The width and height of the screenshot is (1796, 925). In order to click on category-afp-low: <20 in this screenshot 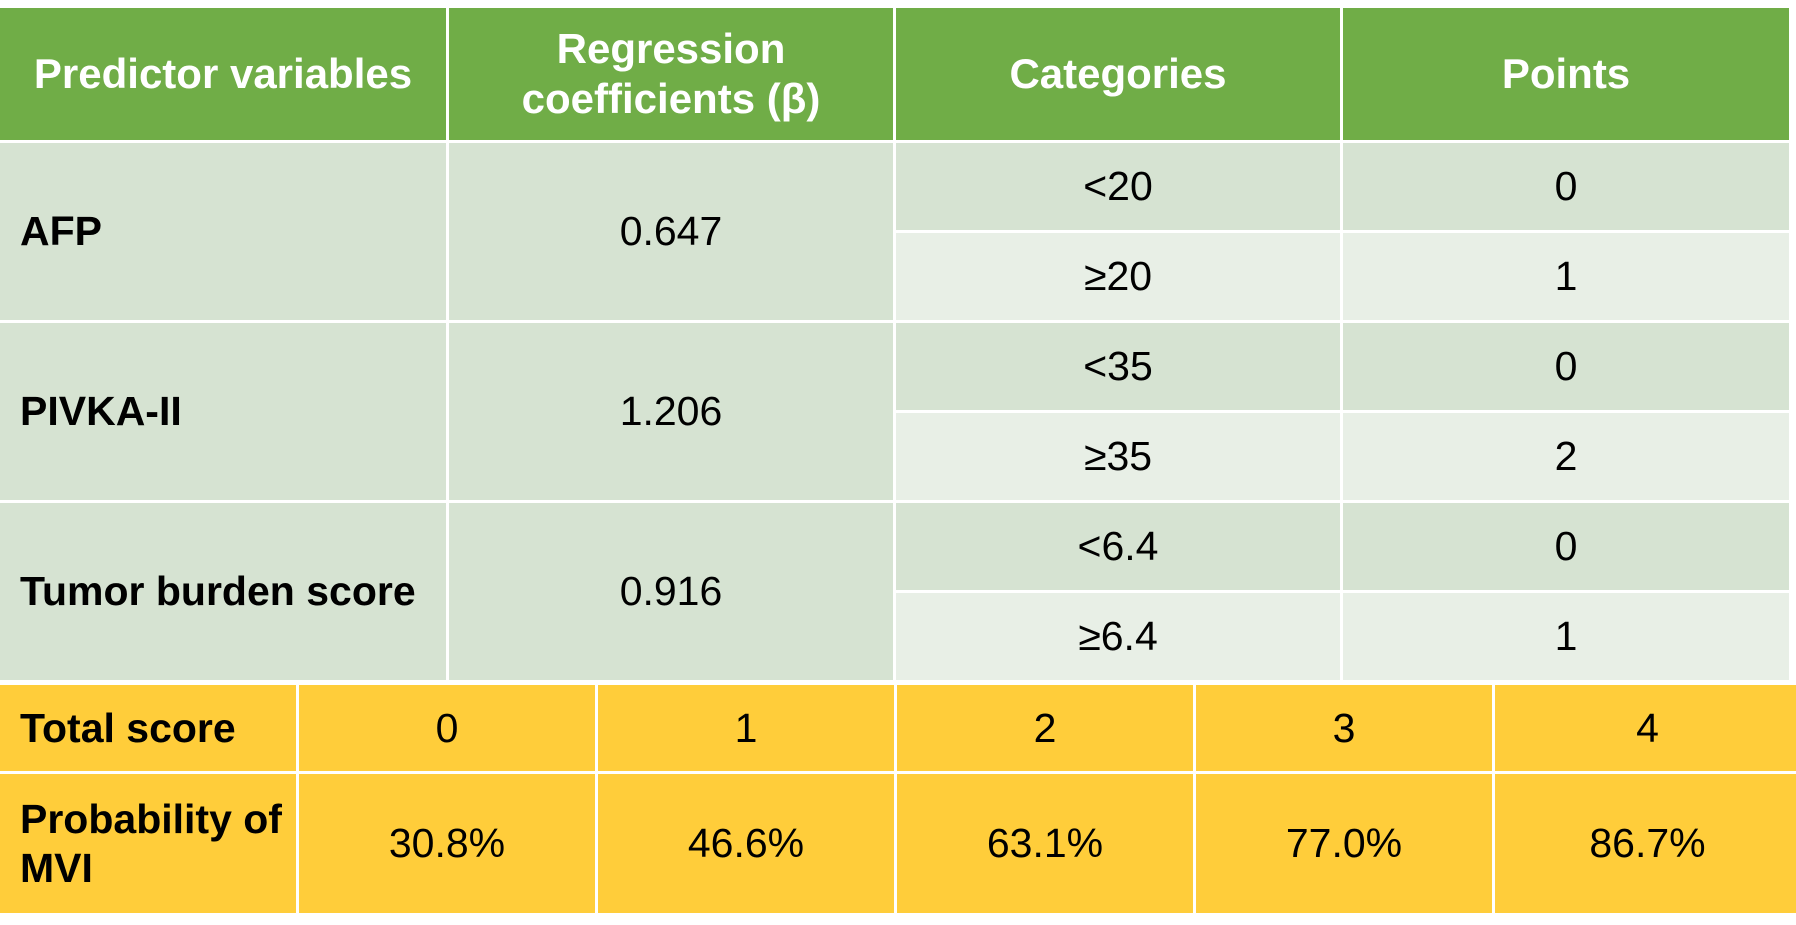, I will do `click(1118, 186)`.